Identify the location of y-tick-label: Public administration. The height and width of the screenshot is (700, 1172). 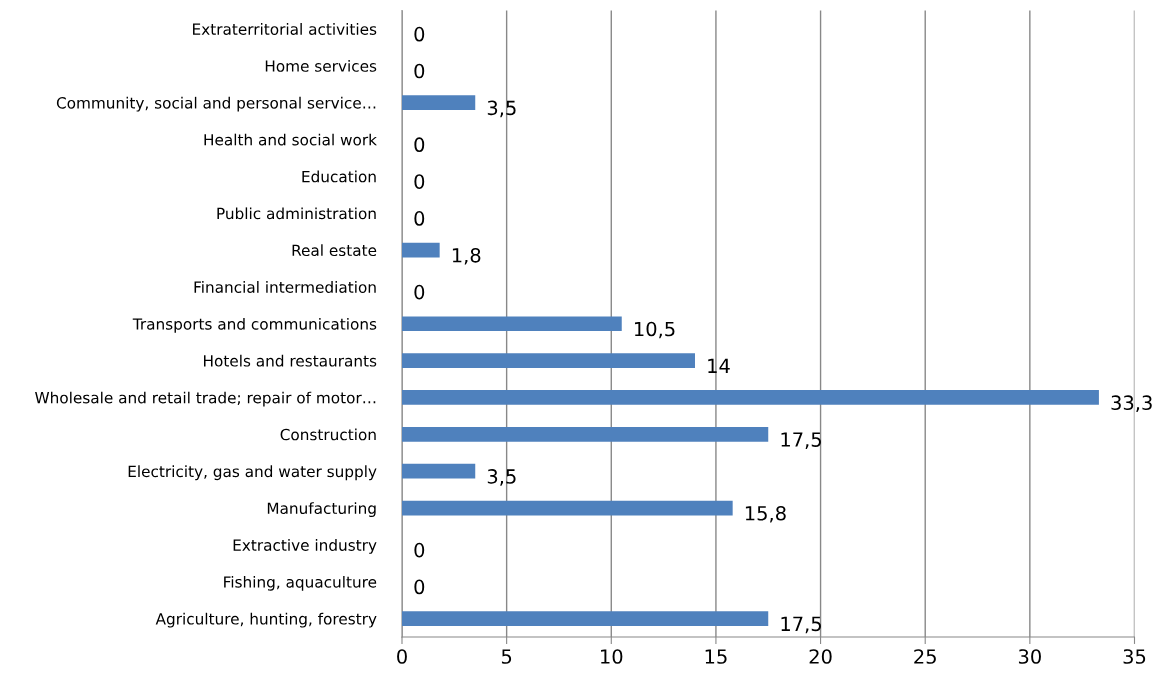
(296, 213).